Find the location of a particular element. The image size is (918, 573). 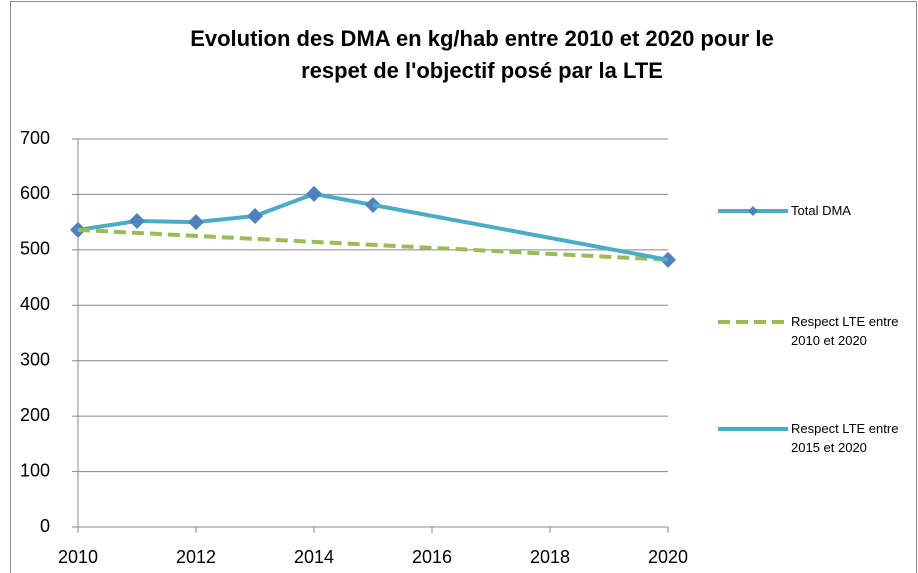

y-tick-label: 500 is located at coordinates (35, 249).